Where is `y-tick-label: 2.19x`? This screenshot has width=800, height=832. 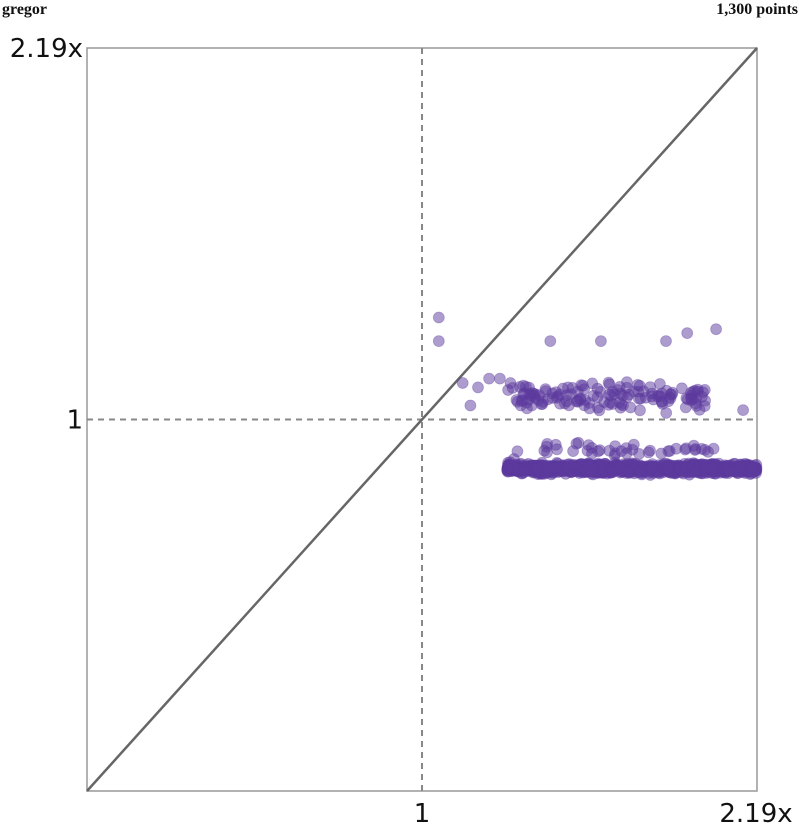 y-tick-label: 2.19x is located at coordinates (46, 49).